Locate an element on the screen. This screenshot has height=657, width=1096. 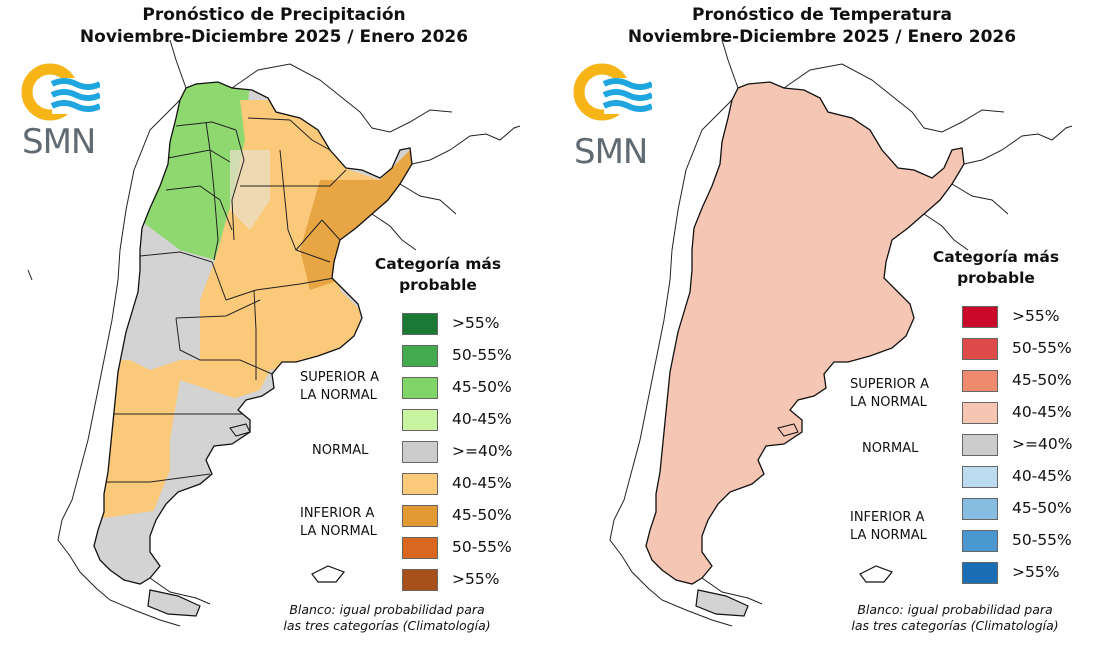
precipitation-title-line1: Pronóstico de Precipitación is located at coordinates (274, 15).